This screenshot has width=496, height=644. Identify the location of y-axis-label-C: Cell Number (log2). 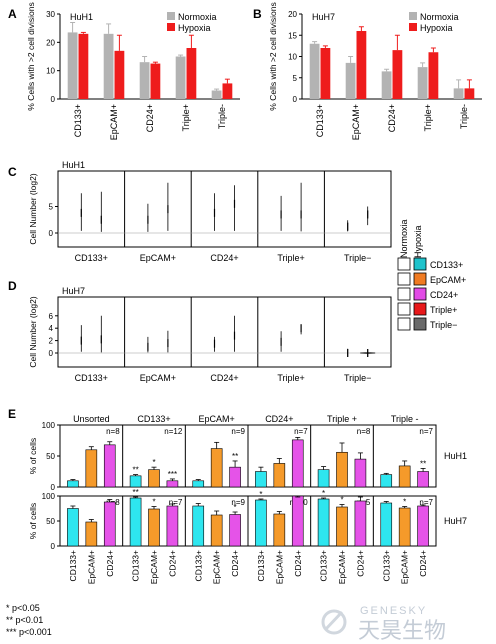
(33, 208).